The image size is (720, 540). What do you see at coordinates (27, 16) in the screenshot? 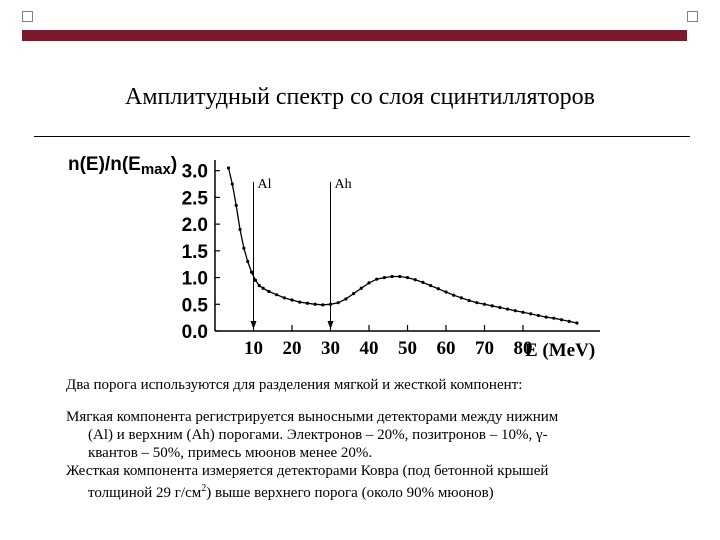
I see `corner-box-left` at bounding box center [27, 16].